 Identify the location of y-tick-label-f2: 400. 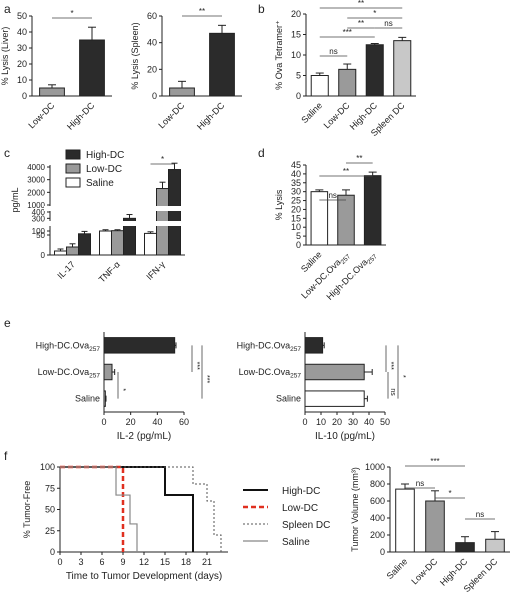
(377, 518).